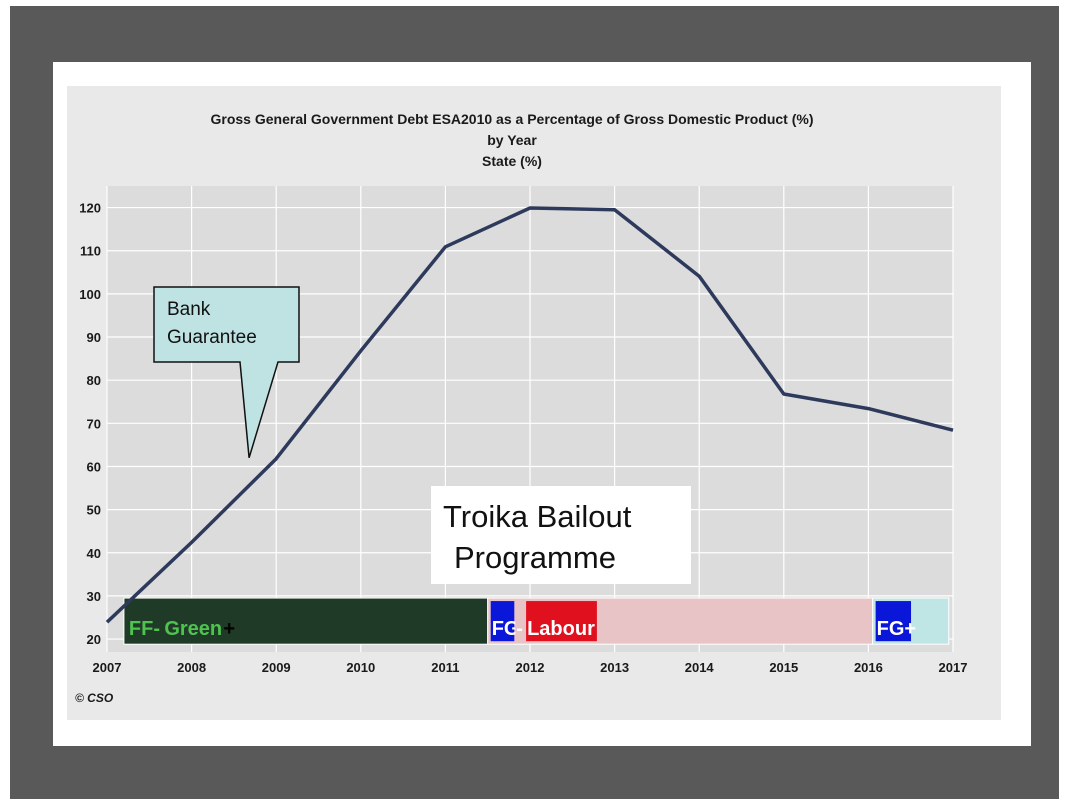  I want to click on chart-subtitle-year: by Year, so click(512, 140).